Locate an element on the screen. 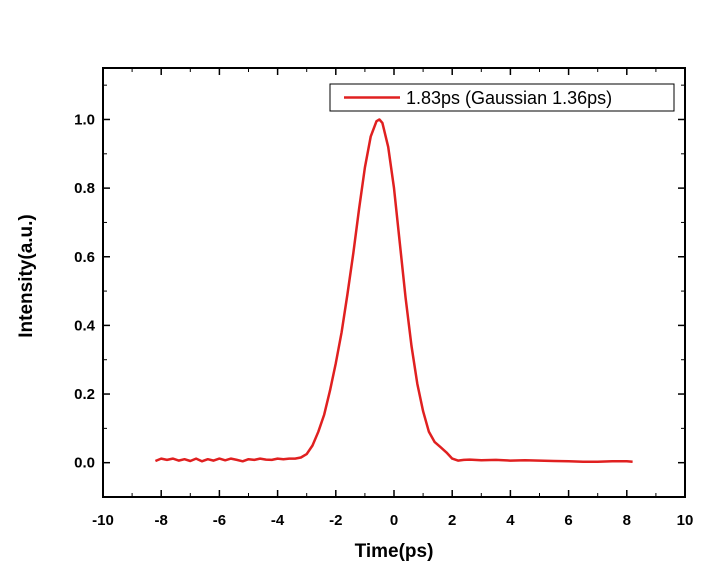  y-tick-label: 0.4 is located at coordinates (85, 325).